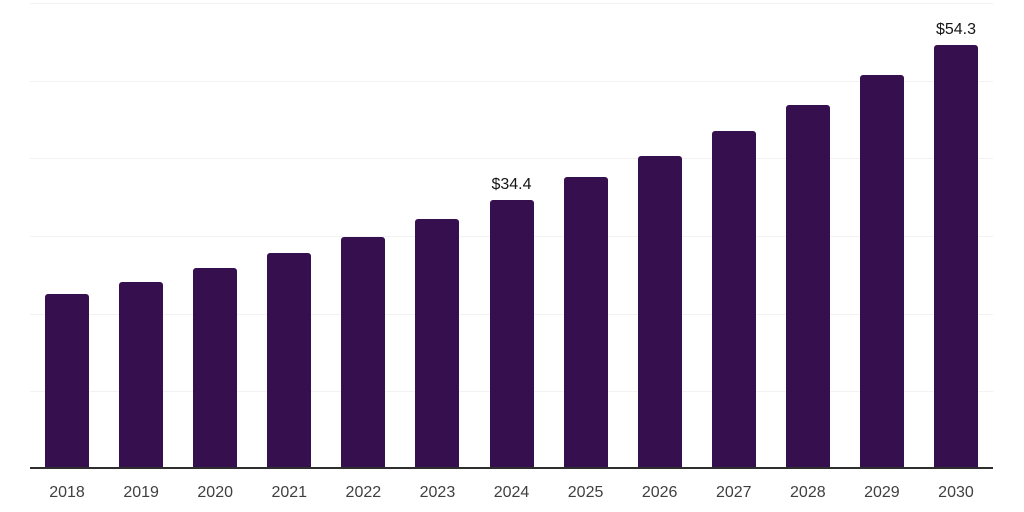 The width and height of the screenshot is (1024, 512). Describe the element at coordinates (955, 256) in the screenshot. I see `bar-2030` at that location.